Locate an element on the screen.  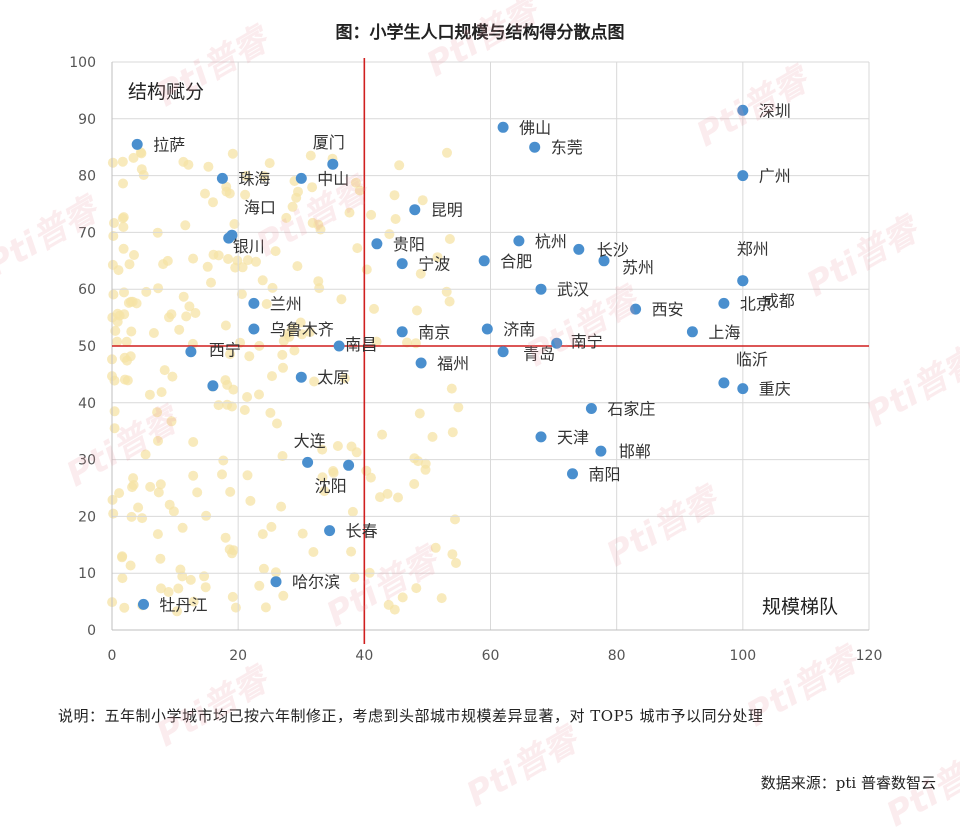
city-label: 乌鲁木齐 is located at coordinates (302, 329).